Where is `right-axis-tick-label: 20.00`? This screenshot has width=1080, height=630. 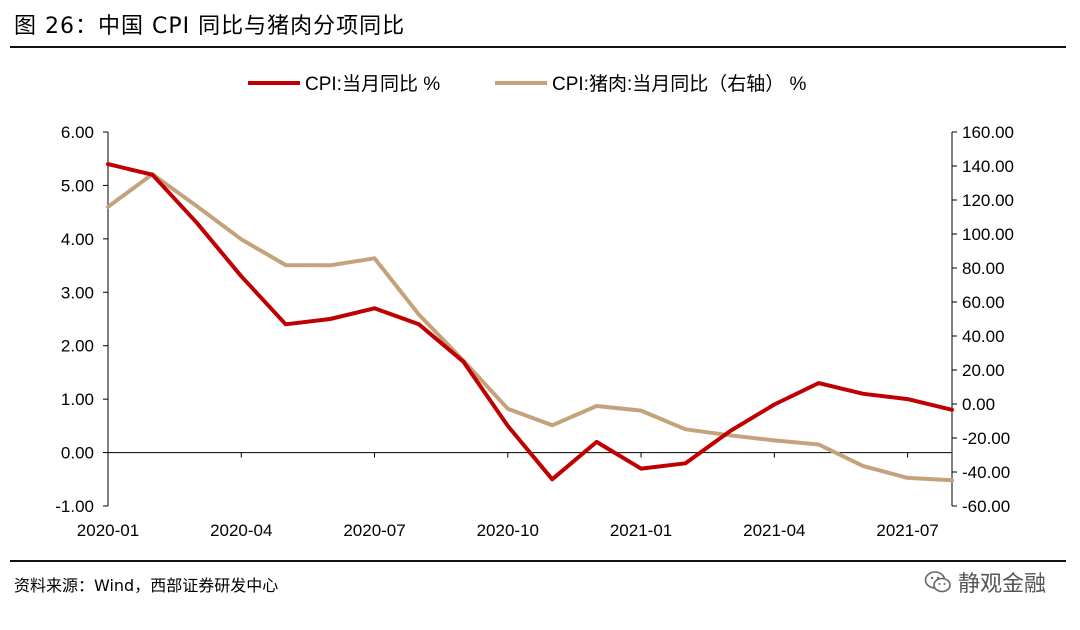
right-axis-tick-label: 20.00 is located at coordinates (983, 370).